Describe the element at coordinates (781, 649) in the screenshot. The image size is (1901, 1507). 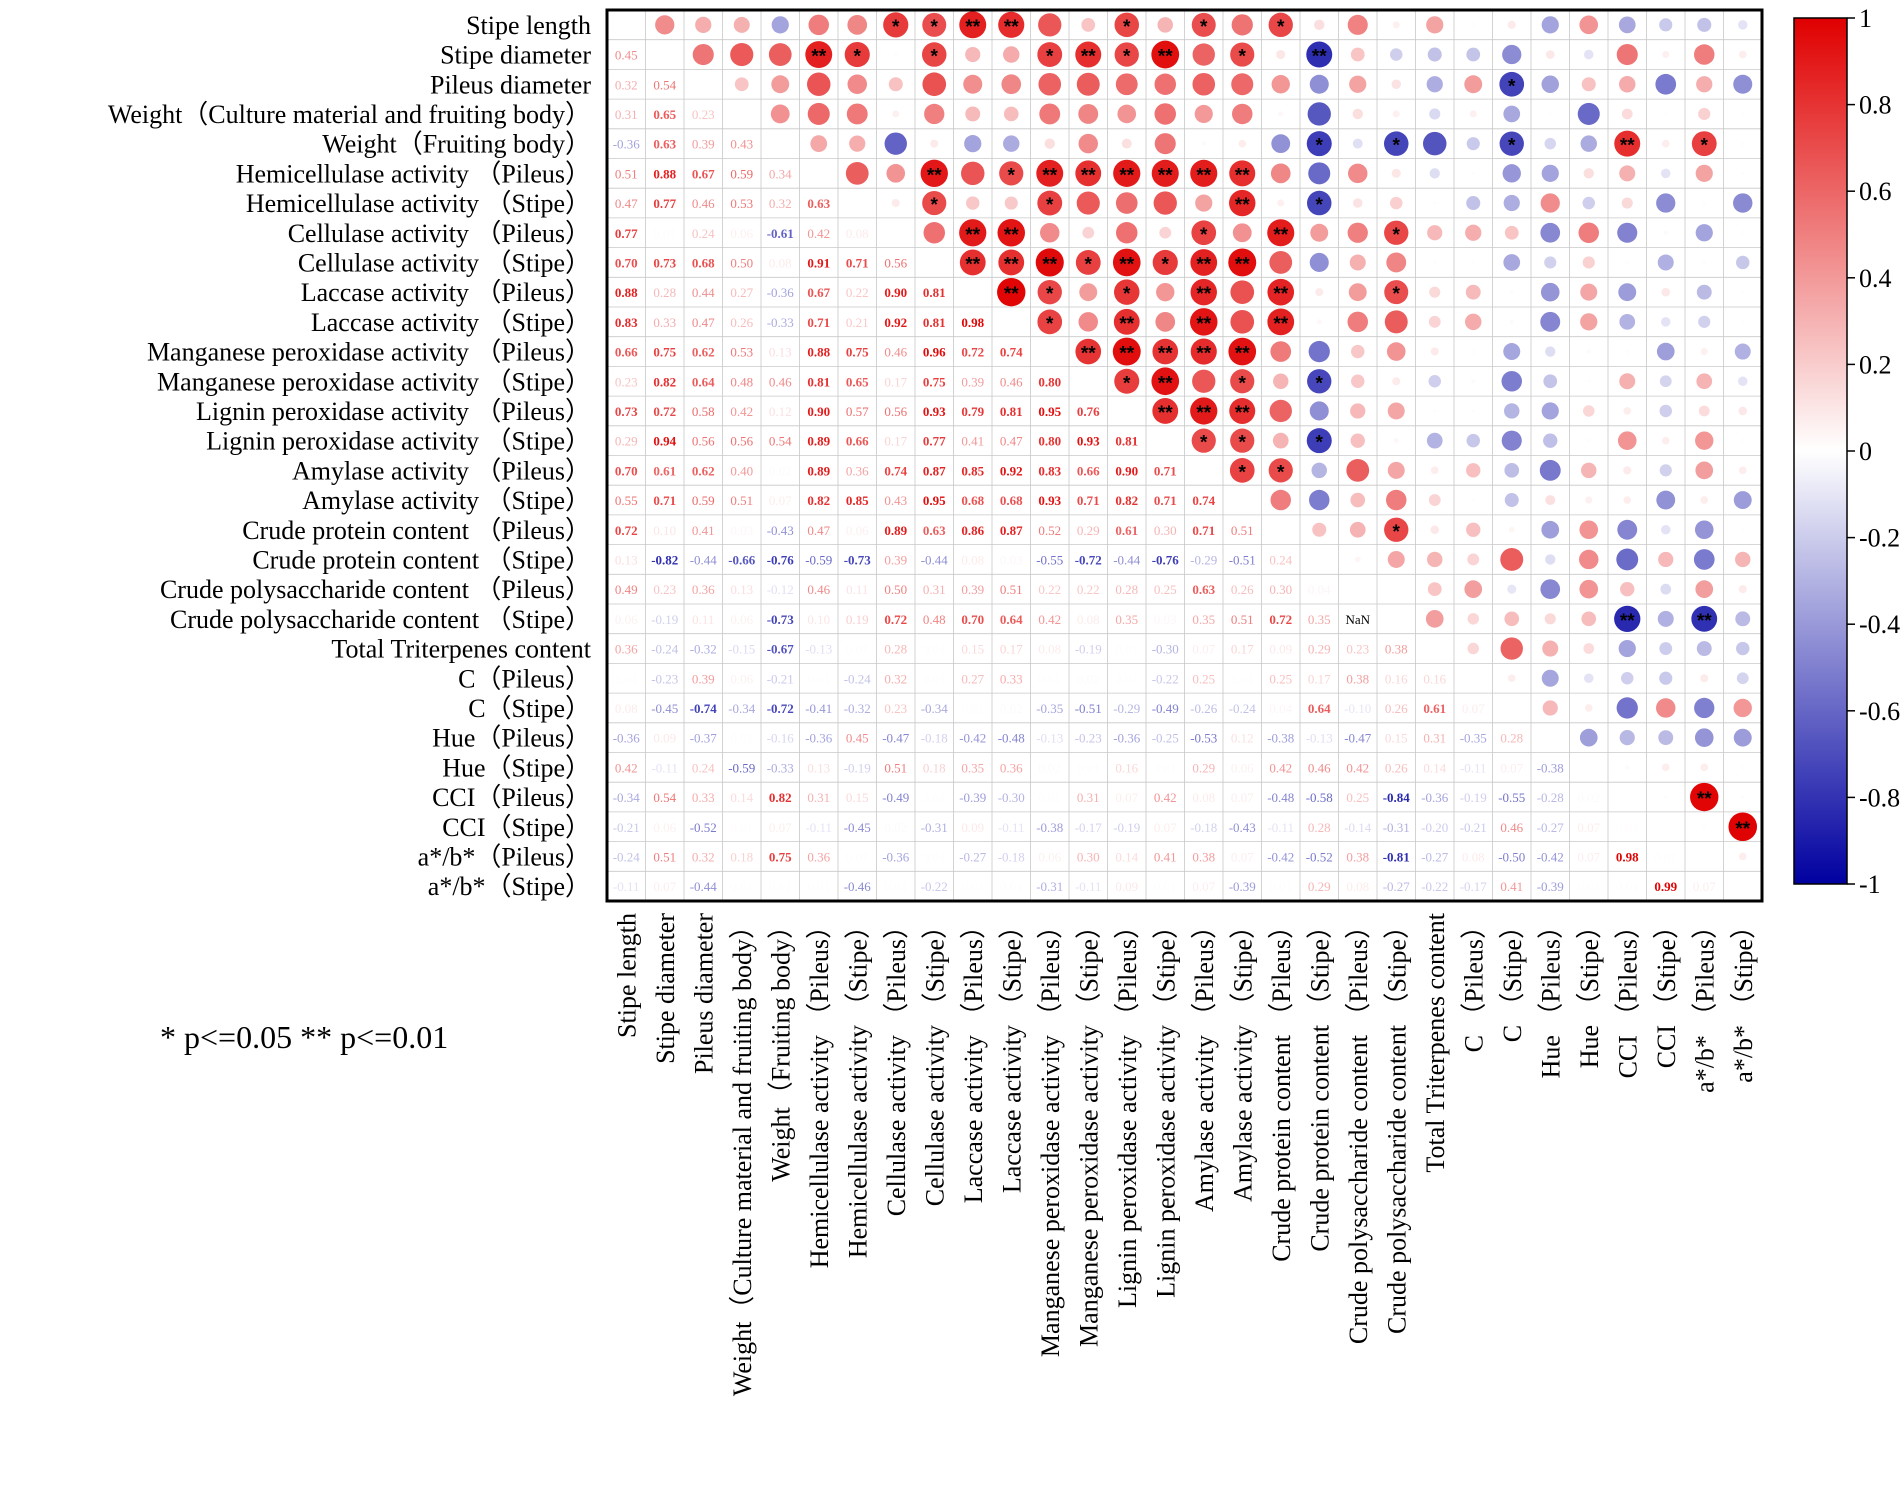
I see `correlation-value: -0.67` at that location.